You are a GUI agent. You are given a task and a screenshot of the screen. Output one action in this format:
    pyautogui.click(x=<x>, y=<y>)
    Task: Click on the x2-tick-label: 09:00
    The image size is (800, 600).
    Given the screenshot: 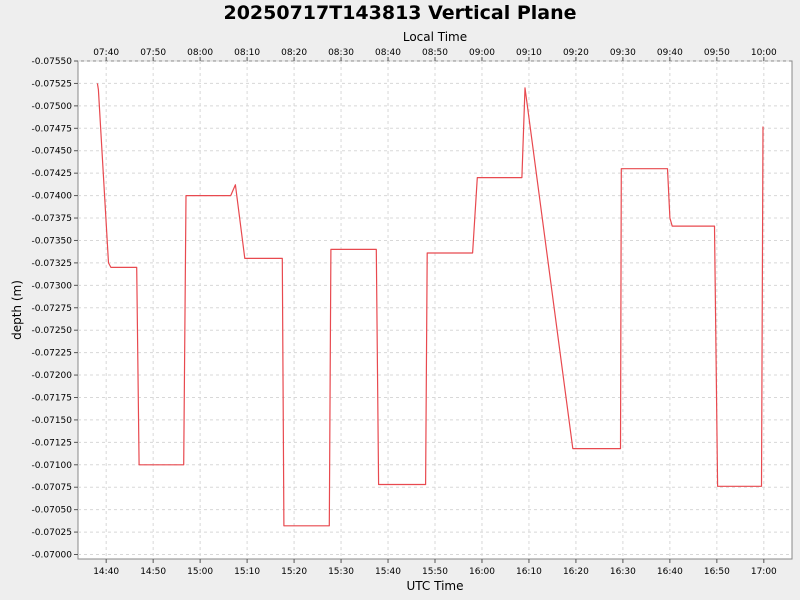 What is the action you would take?
    pyautogui.click(x=482, y=53)
    